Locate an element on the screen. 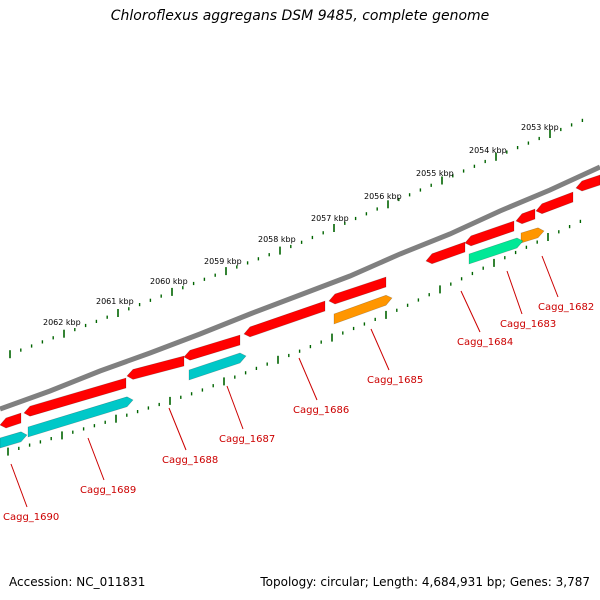  gene-label-cagg-1683: Cagg_1683 is located at coordinates (528, 324).